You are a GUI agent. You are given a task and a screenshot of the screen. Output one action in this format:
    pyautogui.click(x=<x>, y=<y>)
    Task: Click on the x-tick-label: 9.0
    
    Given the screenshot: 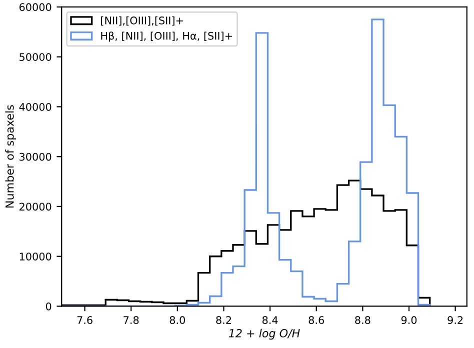 What is the action you would take?
    pyautogui.click(x=409, y=320)
    